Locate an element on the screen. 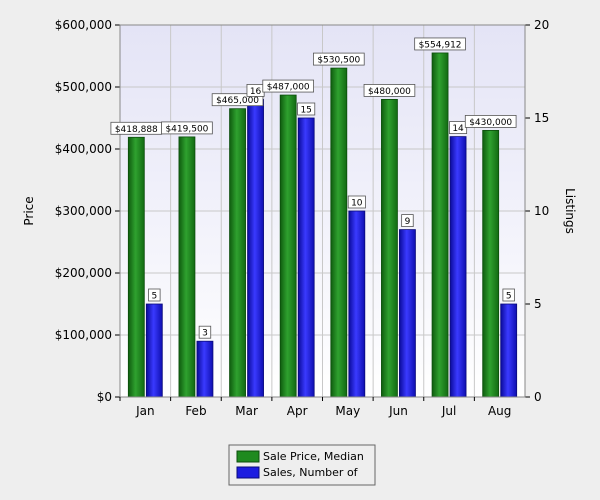 Image resolution: width=600 pixels, height=500 pixels. y2-axis-title: Listings is located at coordinates (570, 211).